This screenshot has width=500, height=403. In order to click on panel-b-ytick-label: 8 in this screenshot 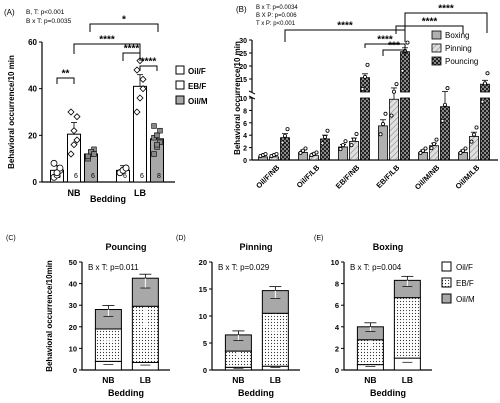, I will do `click(245, 111)`.